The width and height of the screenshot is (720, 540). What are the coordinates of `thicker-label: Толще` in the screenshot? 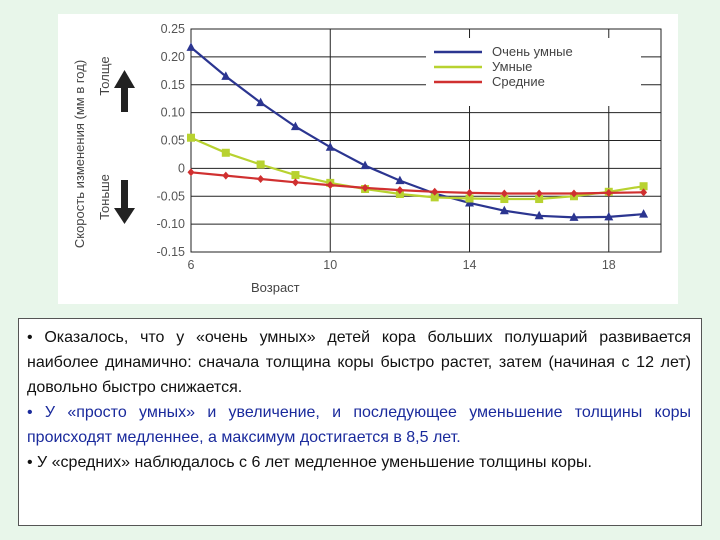 It's located at (104, 75).